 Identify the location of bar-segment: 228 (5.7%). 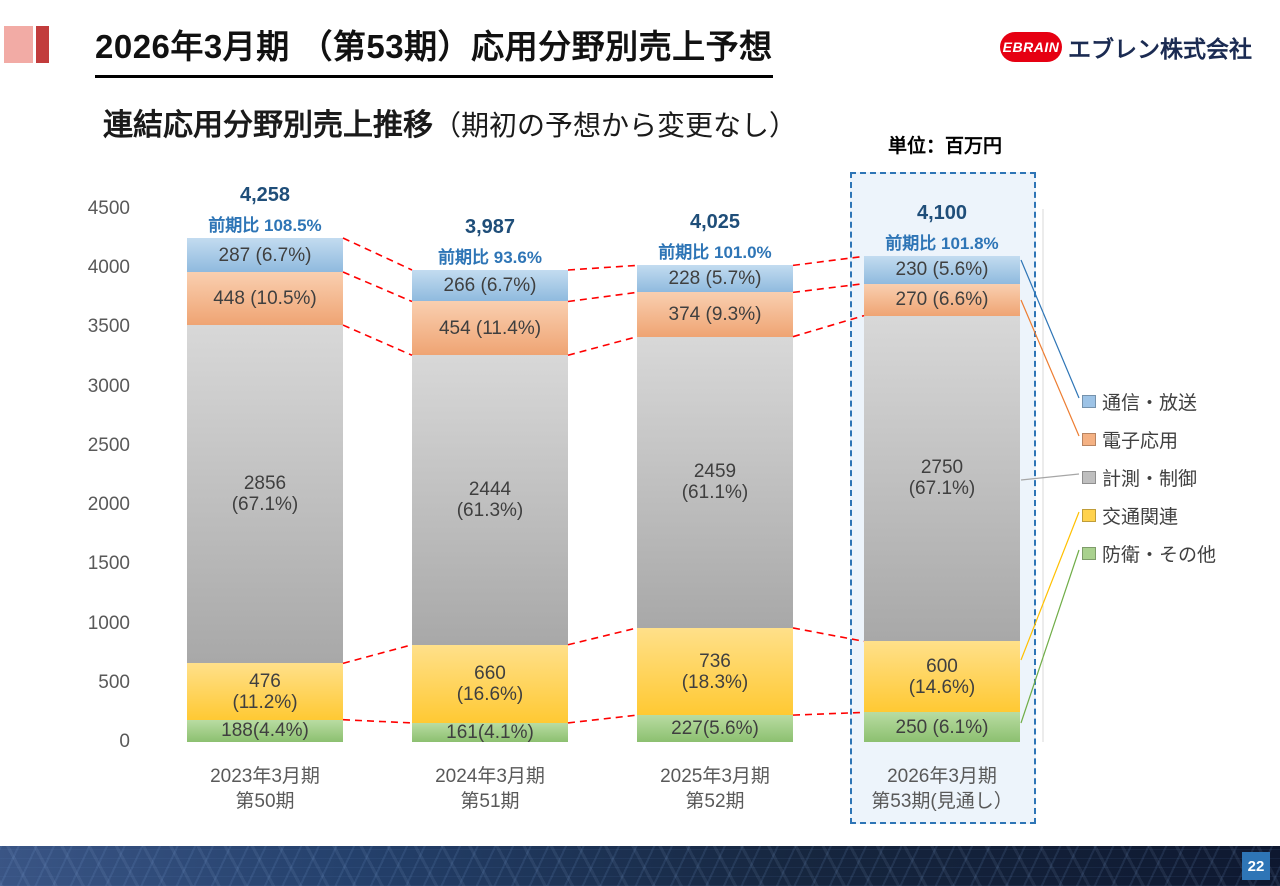
(715, 279).